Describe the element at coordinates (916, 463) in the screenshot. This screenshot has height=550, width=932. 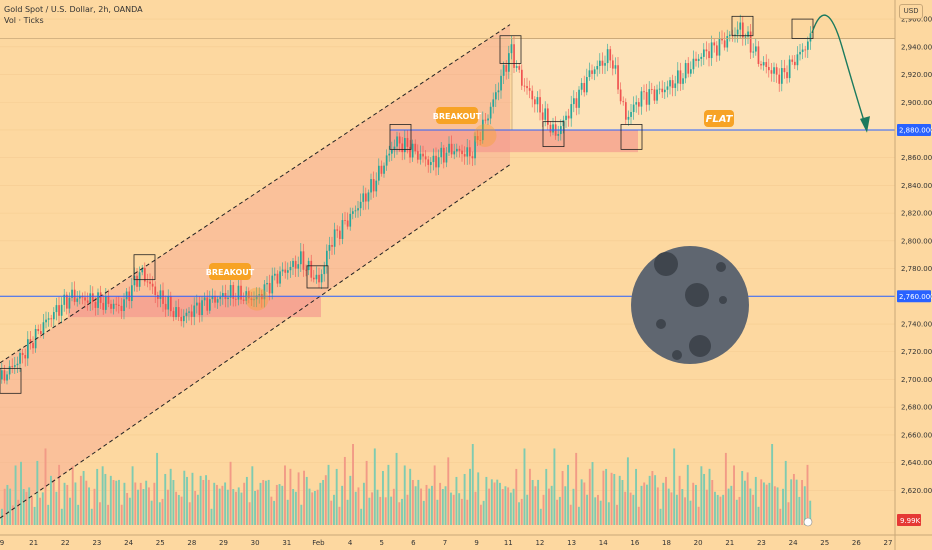
I see `price-tick-label: 2,640.000` at that location.